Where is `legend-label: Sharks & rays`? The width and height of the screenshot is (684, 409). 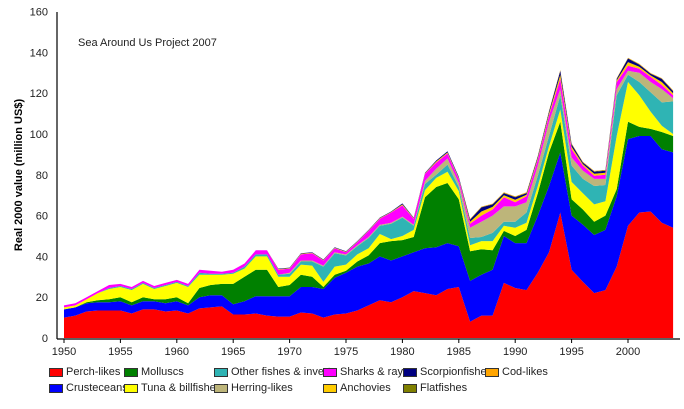
legend-label: Sharks & rays is located at coordinates (374, 372).